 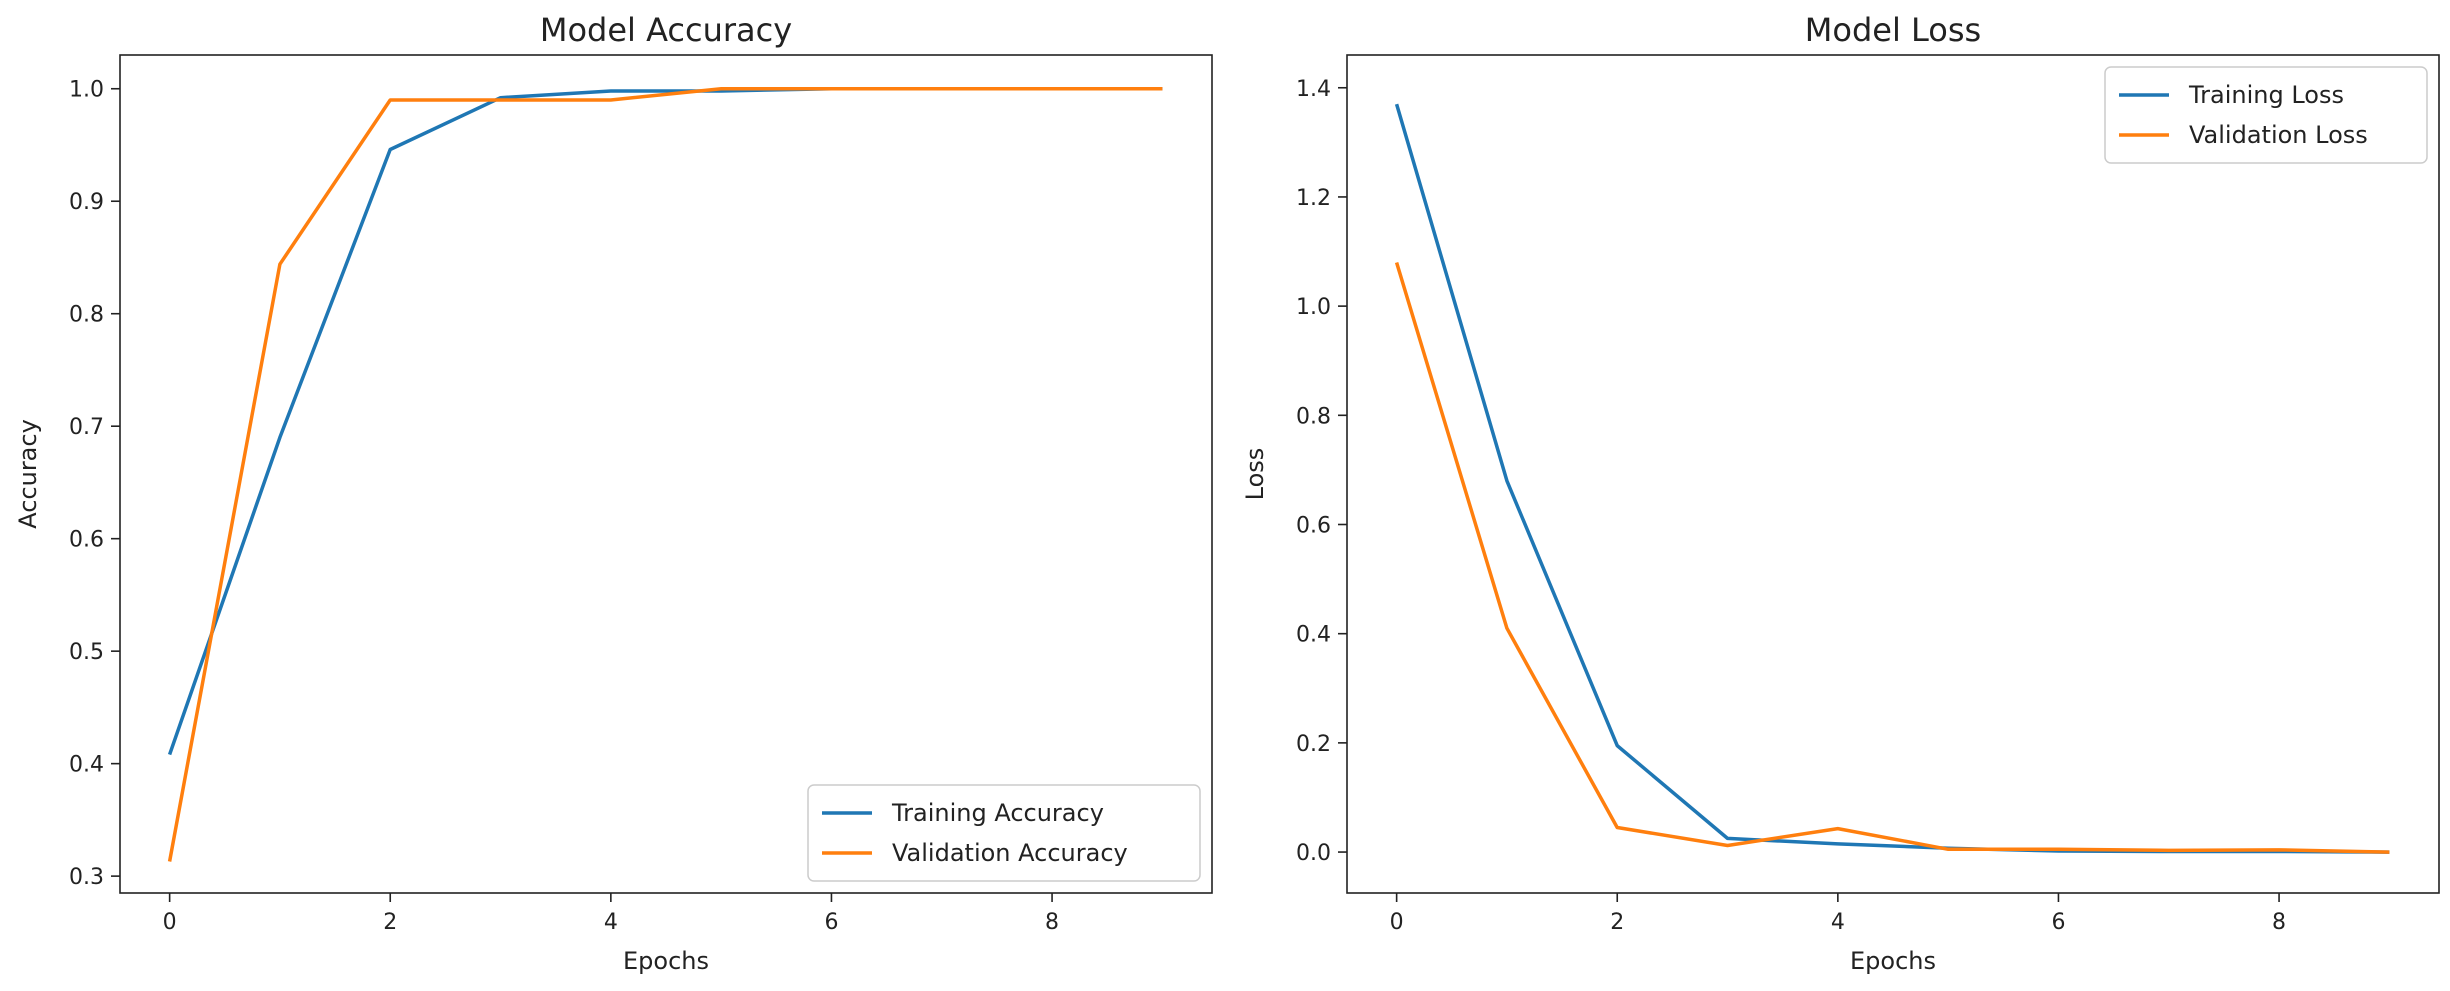 What do you see at coordinates (1010, 853) in the screenshot?
I see `legend-label-1: Validation Accuracy` at bounding box center [1010, 853].